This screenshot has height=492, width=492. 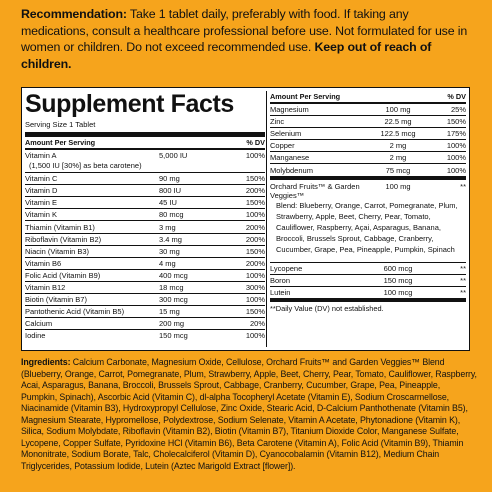 I want to click on nutrient-row: Riboflavin (Vitamin B2) 3.4 mg 200%, so click(x=145, y=240).